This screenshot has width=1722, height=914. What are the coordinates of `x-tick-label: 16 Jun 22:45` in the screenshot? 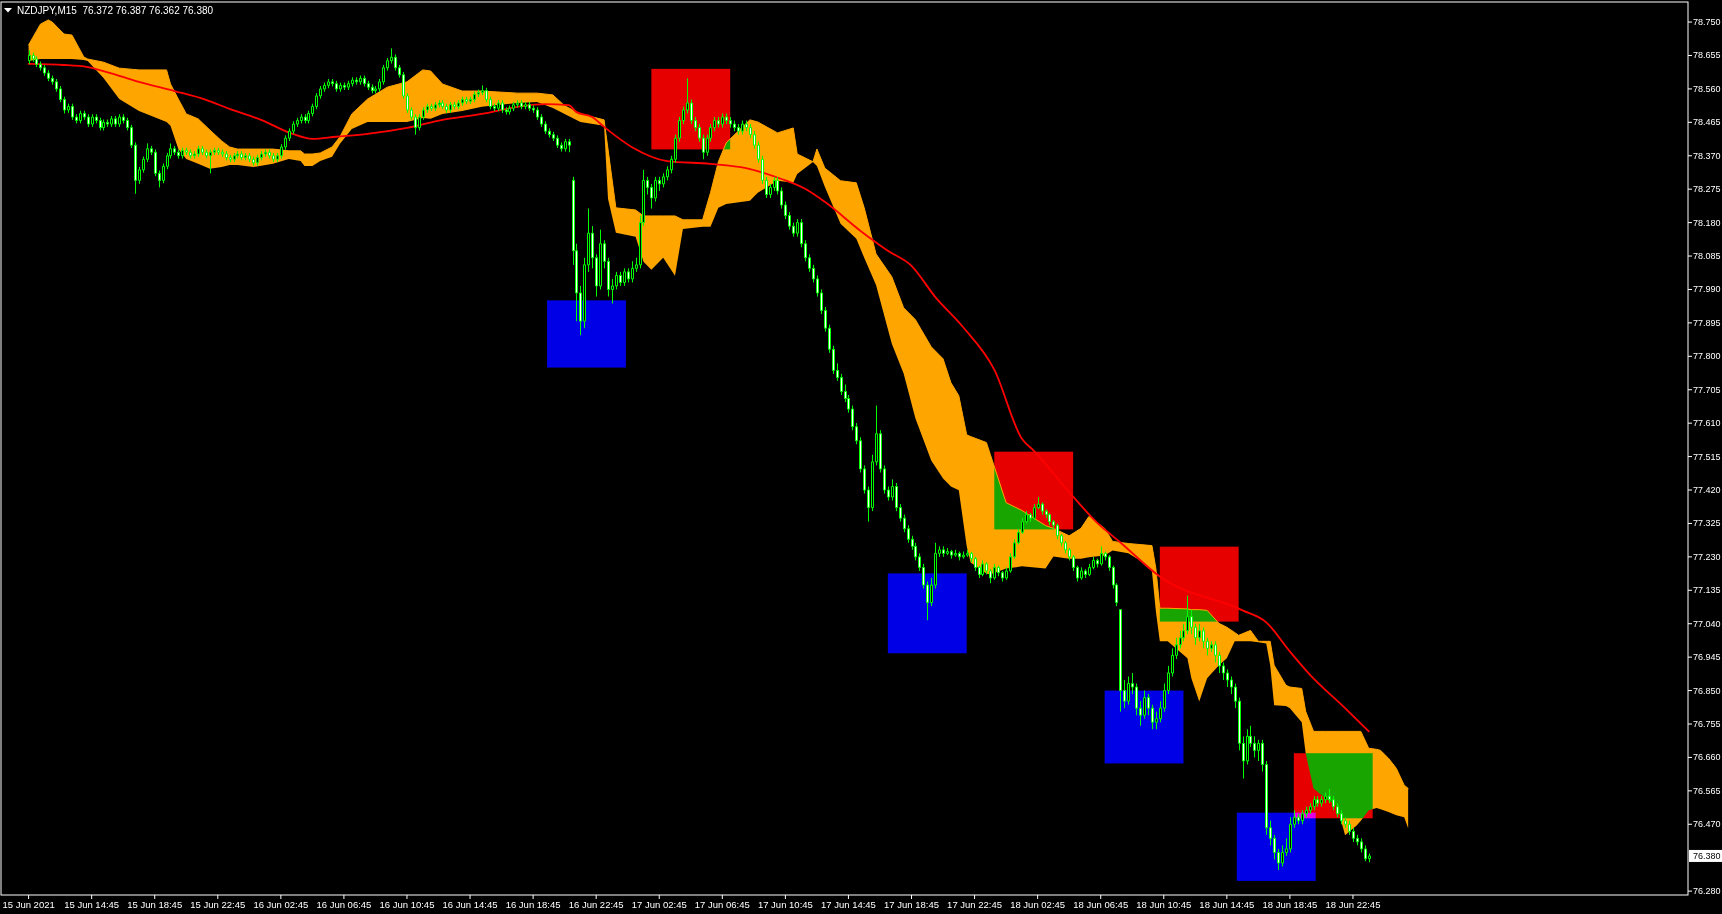 It's located at (596, 904).